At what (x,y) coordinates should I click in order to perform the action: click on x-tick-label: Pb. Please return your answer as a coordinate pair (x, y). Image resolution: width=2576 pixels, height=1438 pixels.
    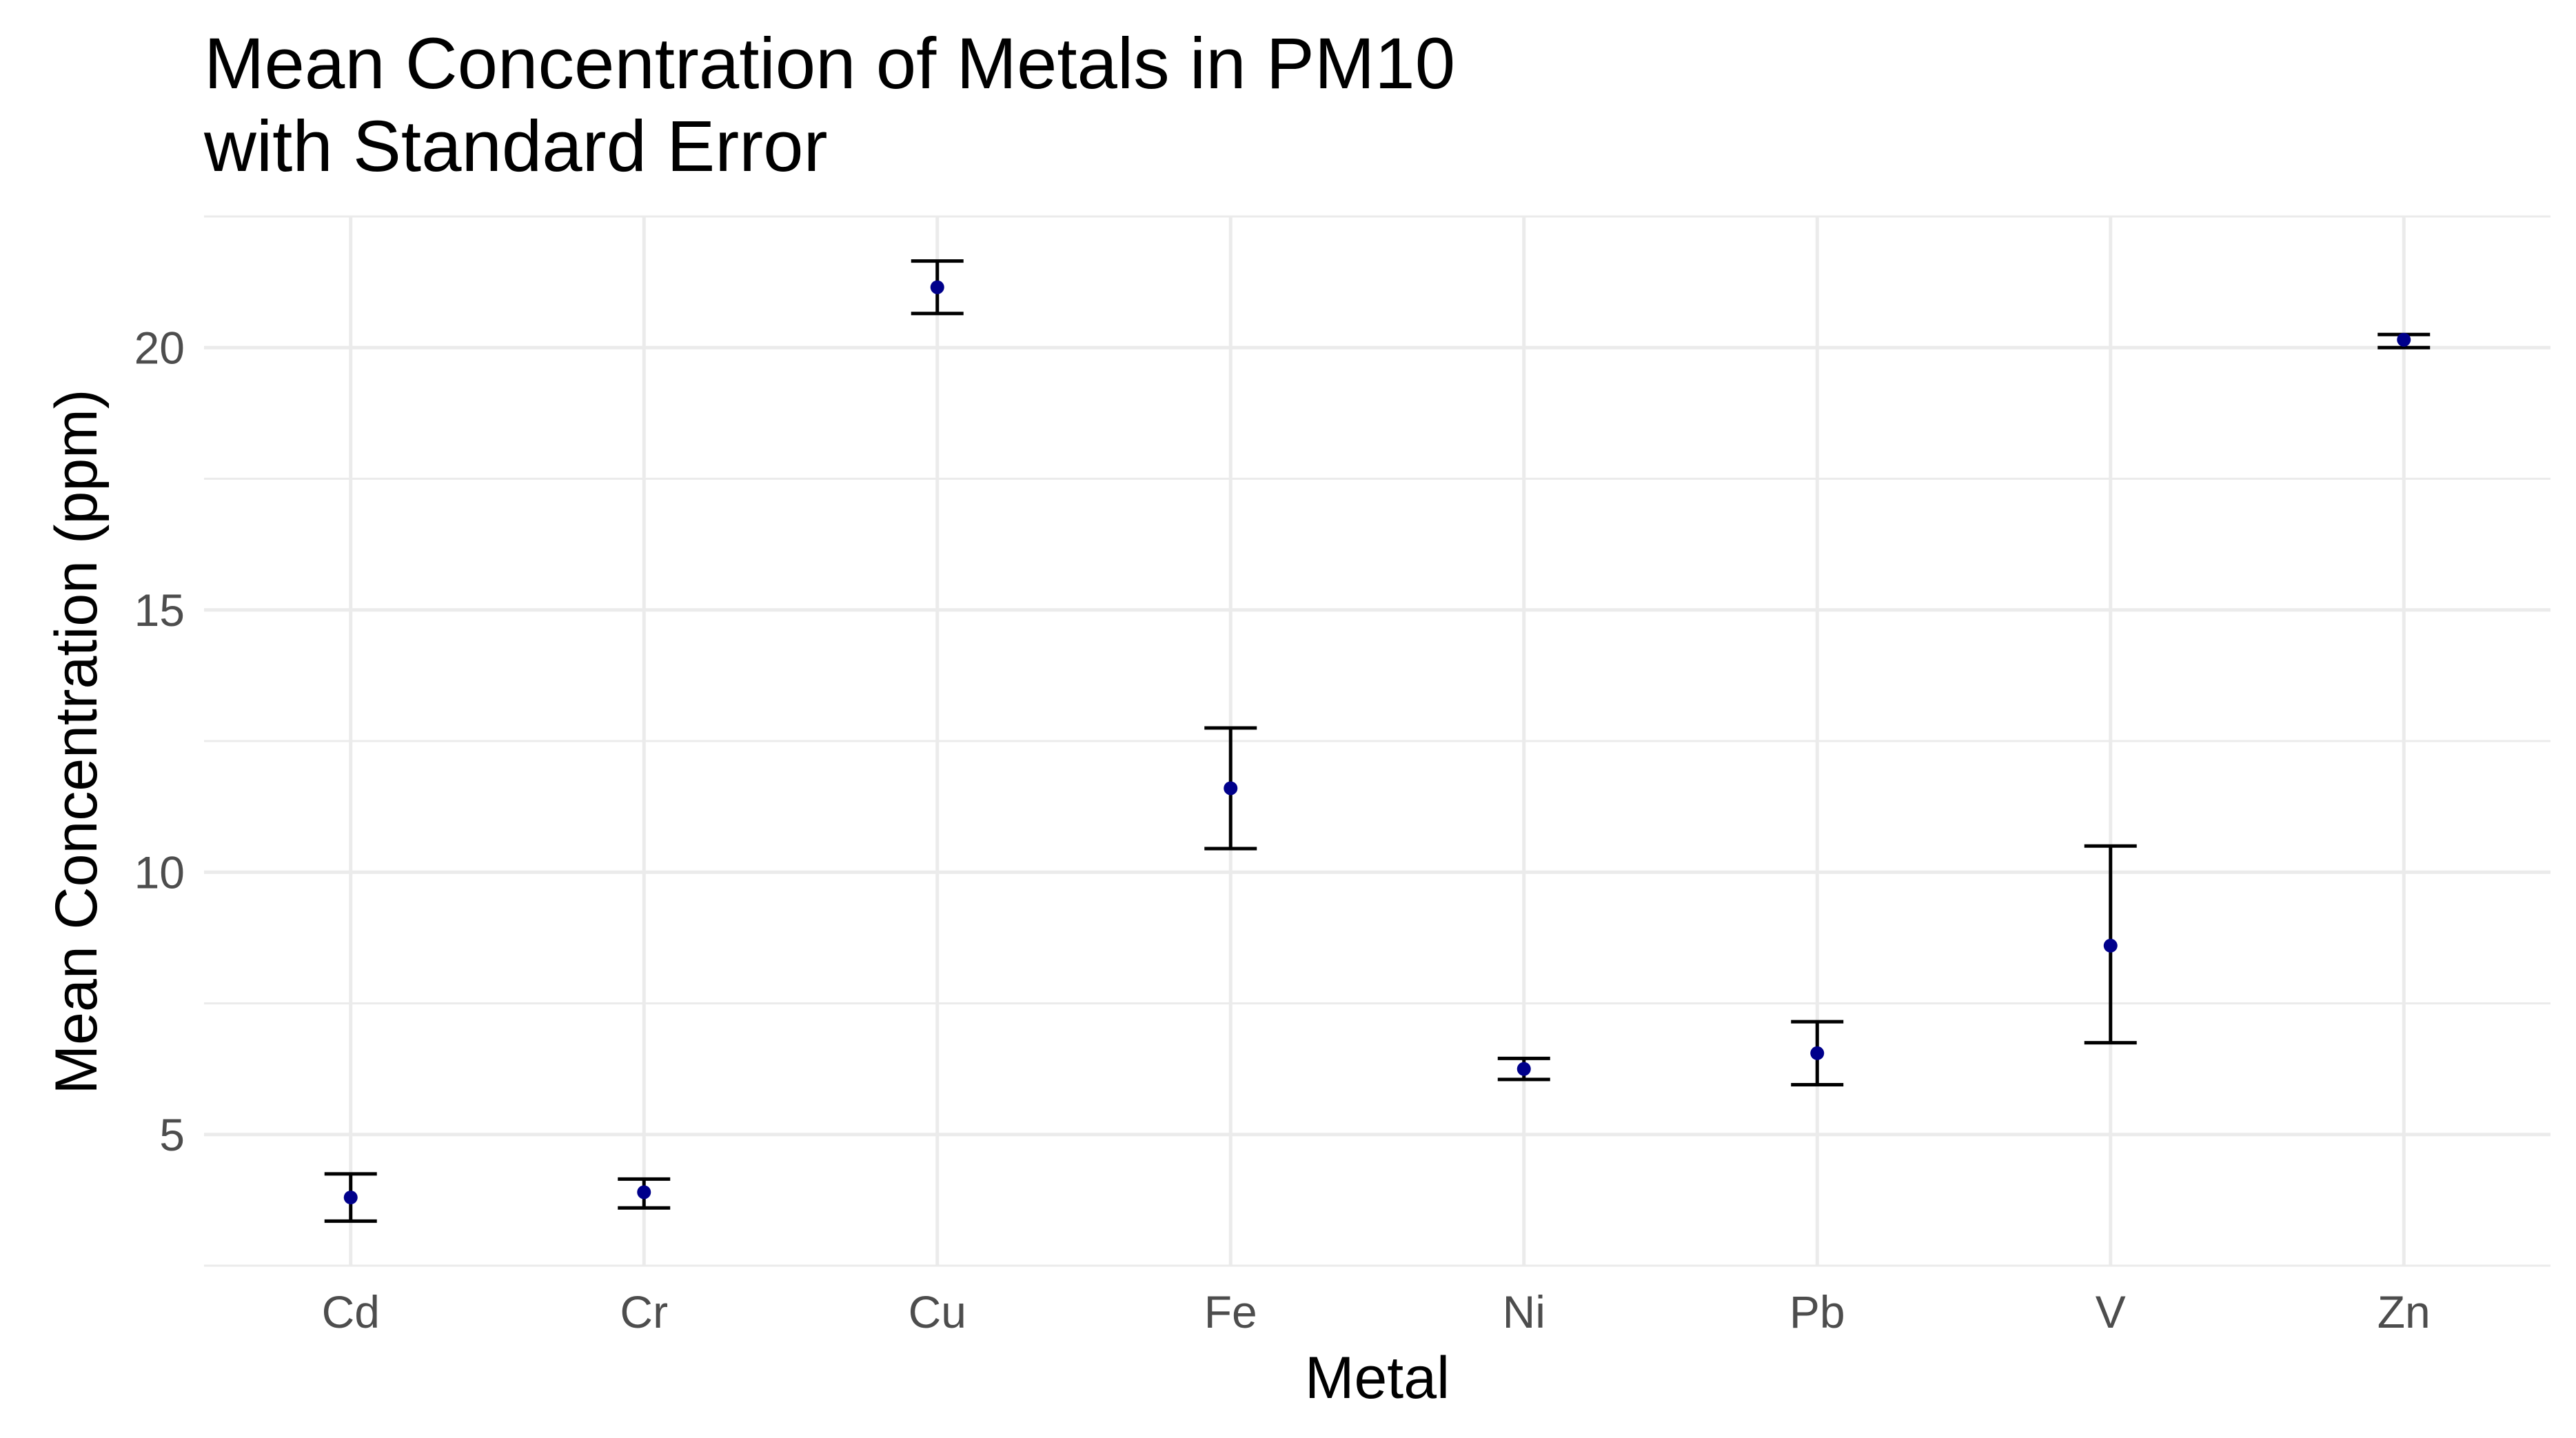
    Looking at the image, I should click on (1817, 1311).